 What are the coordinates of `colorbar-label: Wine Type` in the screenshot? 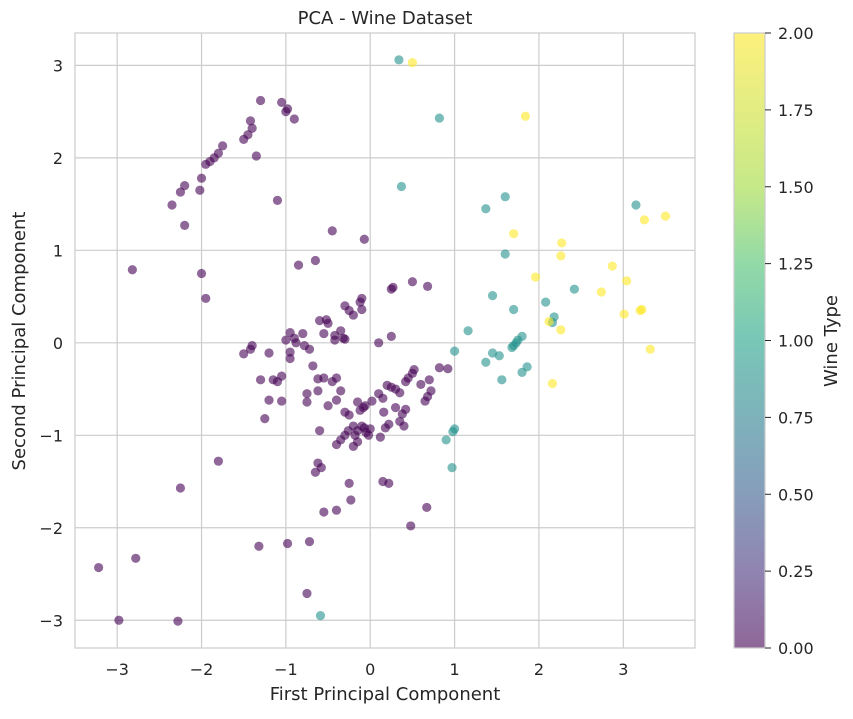 It's located at (831, 341).